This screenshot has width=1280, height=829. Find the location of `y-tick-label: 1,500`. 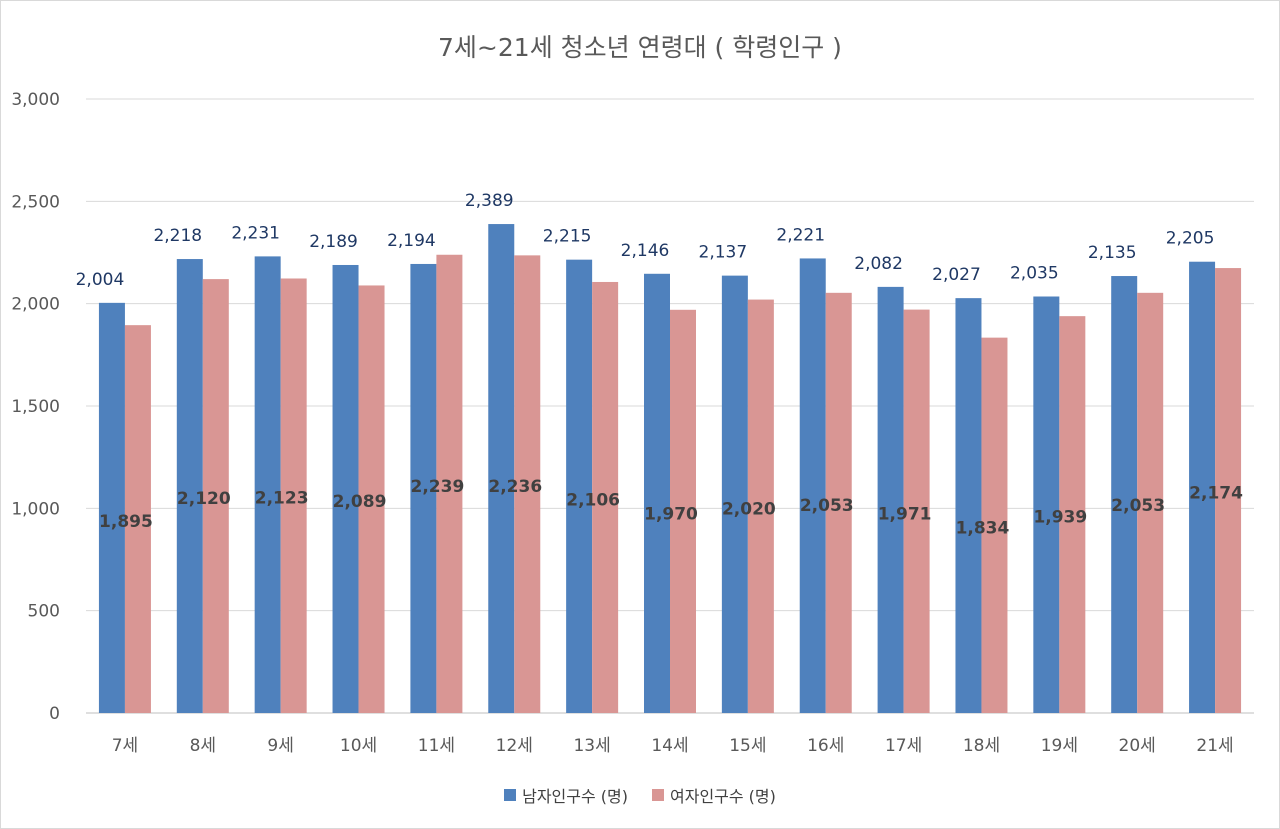

y-tick-label: 1,500 is located at coordinates (35, 407).